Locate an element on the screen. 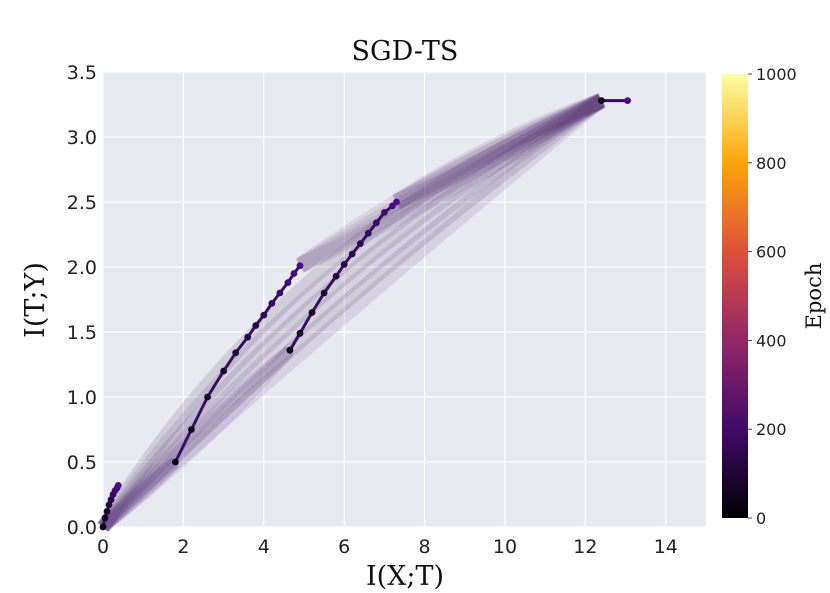 The height and width of the screenshot is (593, 830). colorbar-tick-label: 0 is located at coordinates (761, 518).